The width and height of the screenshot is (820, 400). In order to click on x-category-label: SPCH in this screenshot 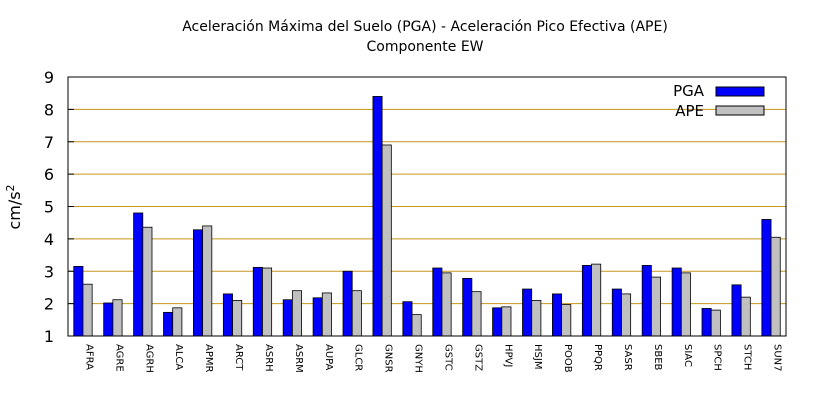, I will do `click(717, 357)`.